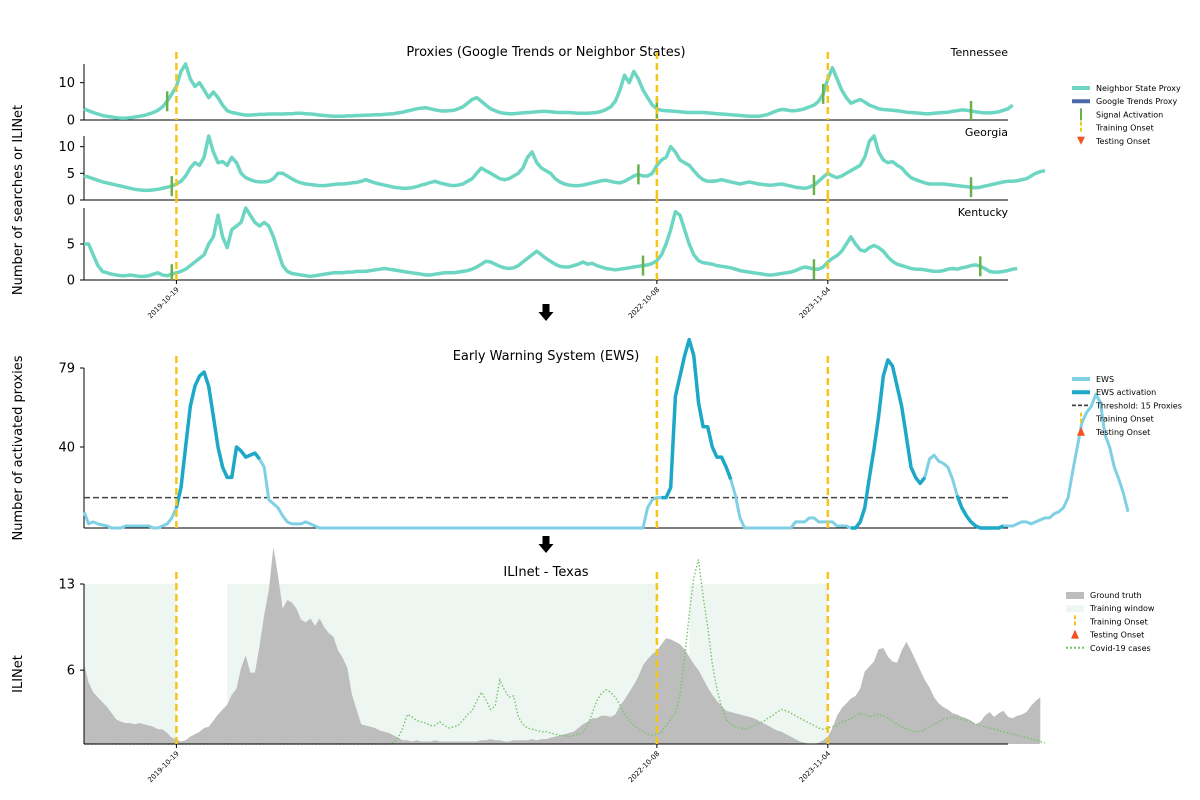  What do you see at coordinates (815, 302) in the screenshot?
I see `proxy-x-tick-label: 2023-11-04` at bounding box center [815, 302].